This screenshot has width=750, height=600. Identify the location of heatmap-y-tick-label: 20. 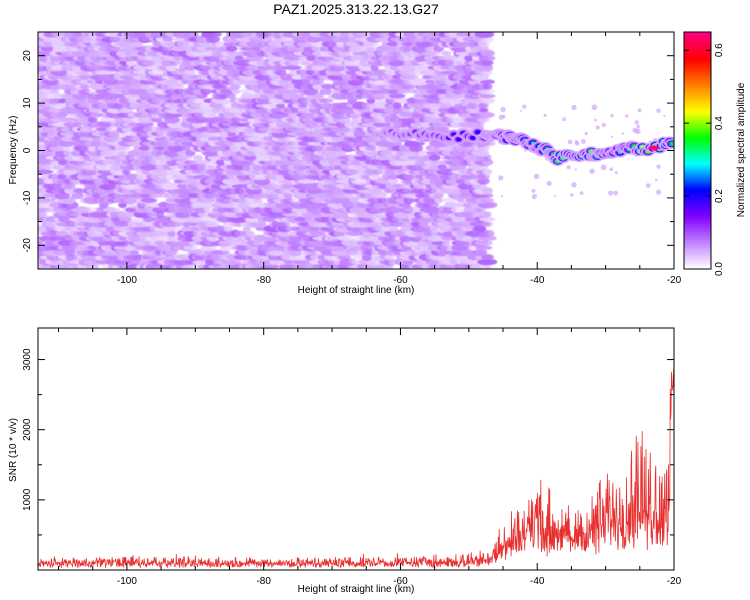
(27, 56).